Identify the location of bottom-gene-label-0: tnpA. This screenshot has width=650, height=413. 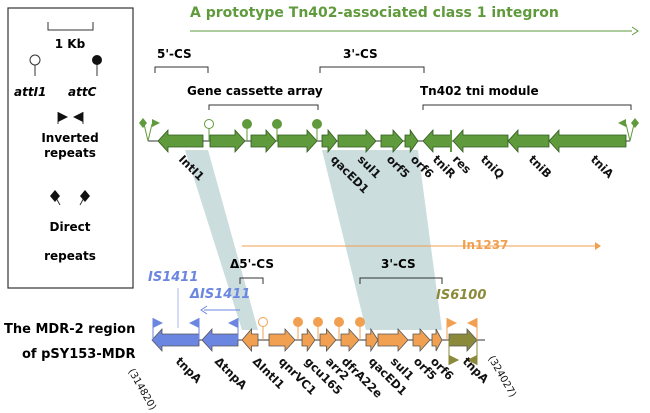
(189, 370).